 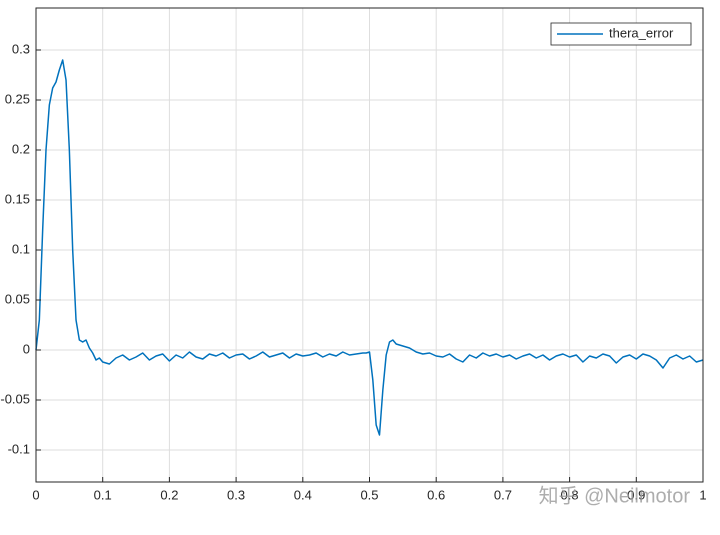 What do you see at coordinates (26, 348) in the screenshot?
I see `y-tick-label: 0` at bounding box center [26, 348].